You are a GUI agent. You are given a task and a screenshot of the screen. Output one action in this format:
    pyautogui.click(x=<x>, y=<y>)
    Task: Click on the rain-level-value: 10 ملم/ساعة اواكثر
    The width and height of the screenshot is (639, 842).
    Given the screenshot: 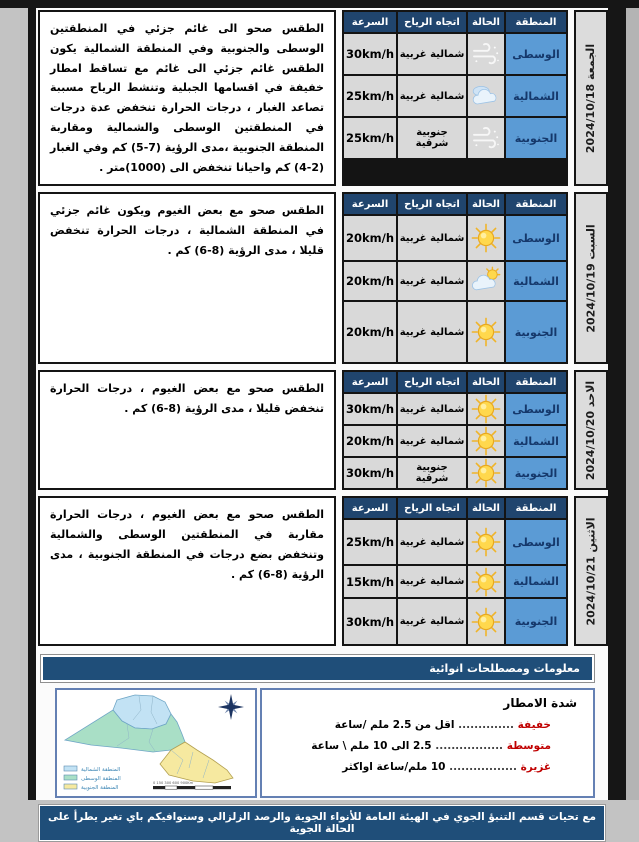 What is the action you would take?
    pyautogui.click(x=394, y=767)
    